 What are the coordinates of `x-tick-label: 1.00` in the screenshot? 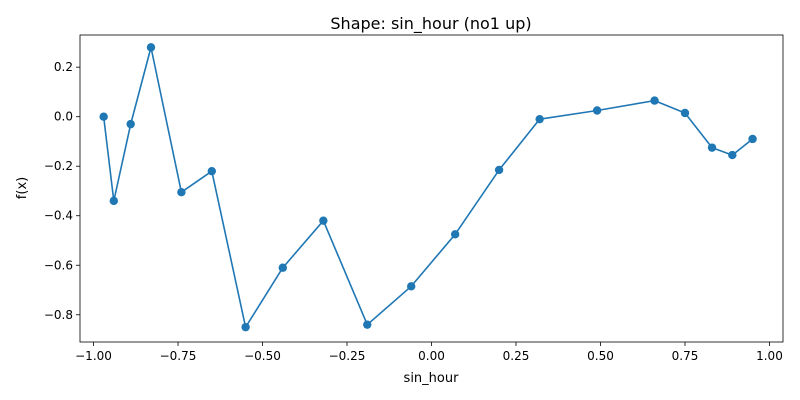 It's located at (769, 356).